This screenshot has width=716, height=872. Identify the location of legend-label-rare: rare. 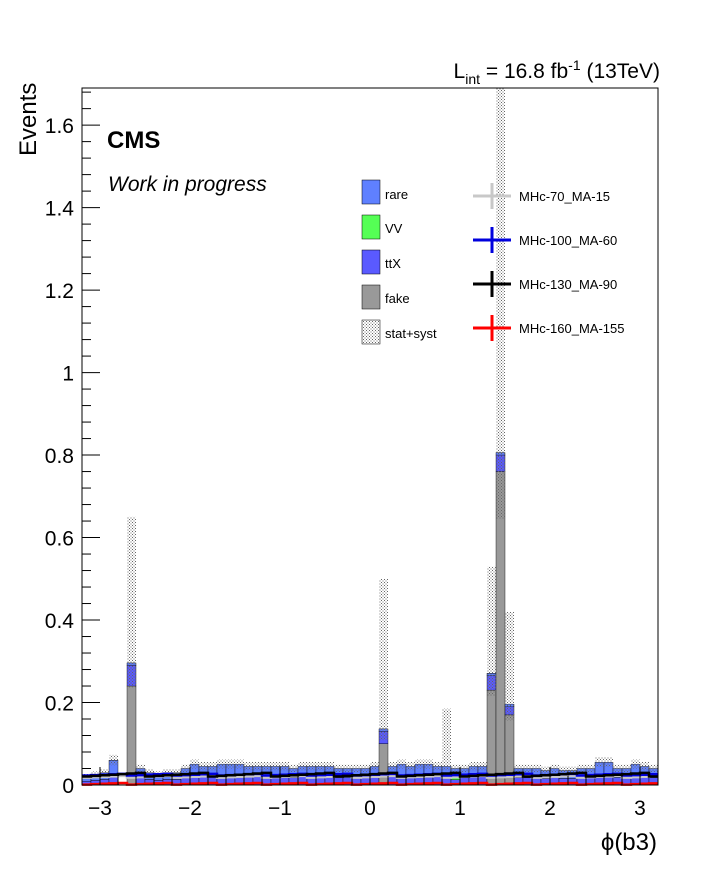
(396, 194).